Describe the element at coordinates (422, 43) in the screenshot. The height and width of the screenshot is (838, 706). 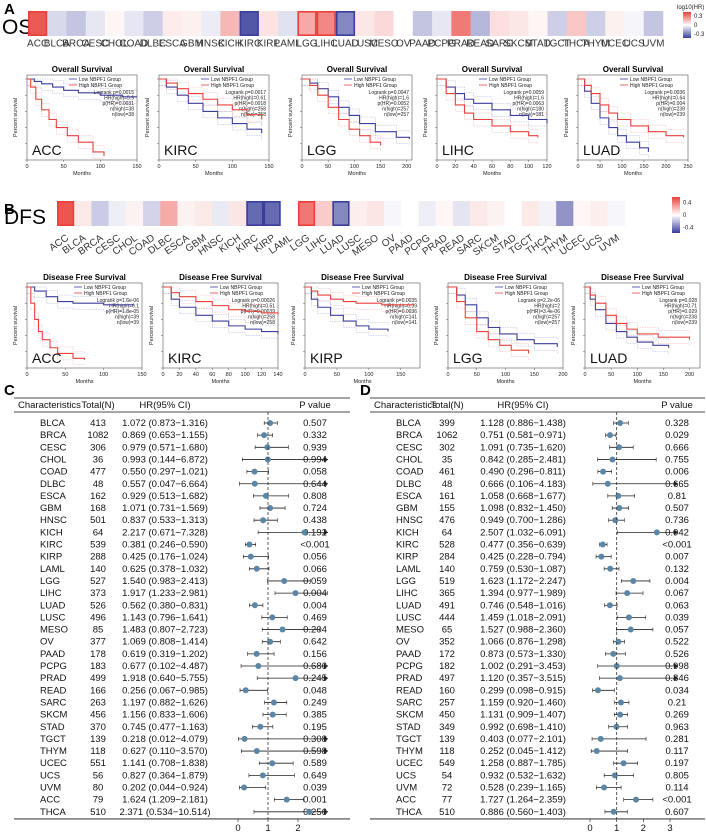
I see `heatmap-category-label: PAAD` at that location.